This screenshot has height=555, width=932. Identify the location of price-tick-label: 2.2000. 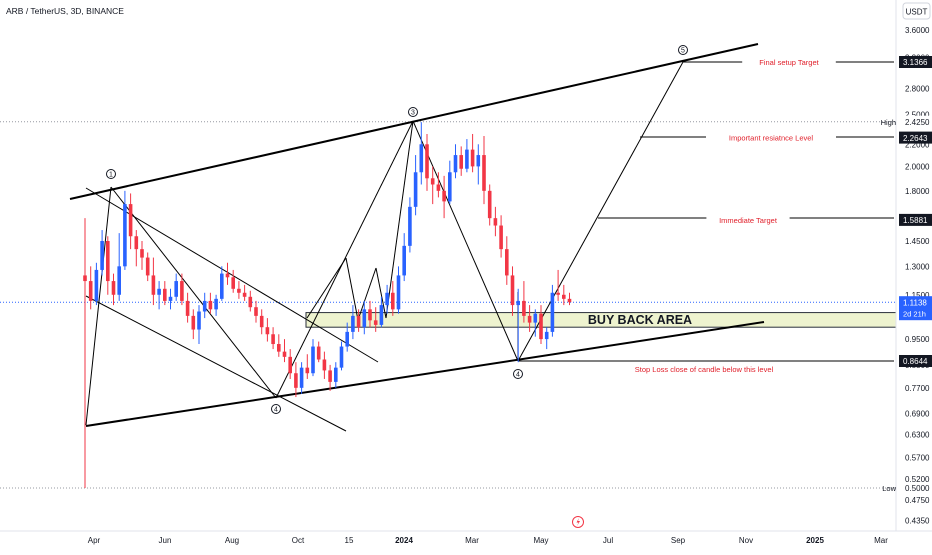
(917, 144).